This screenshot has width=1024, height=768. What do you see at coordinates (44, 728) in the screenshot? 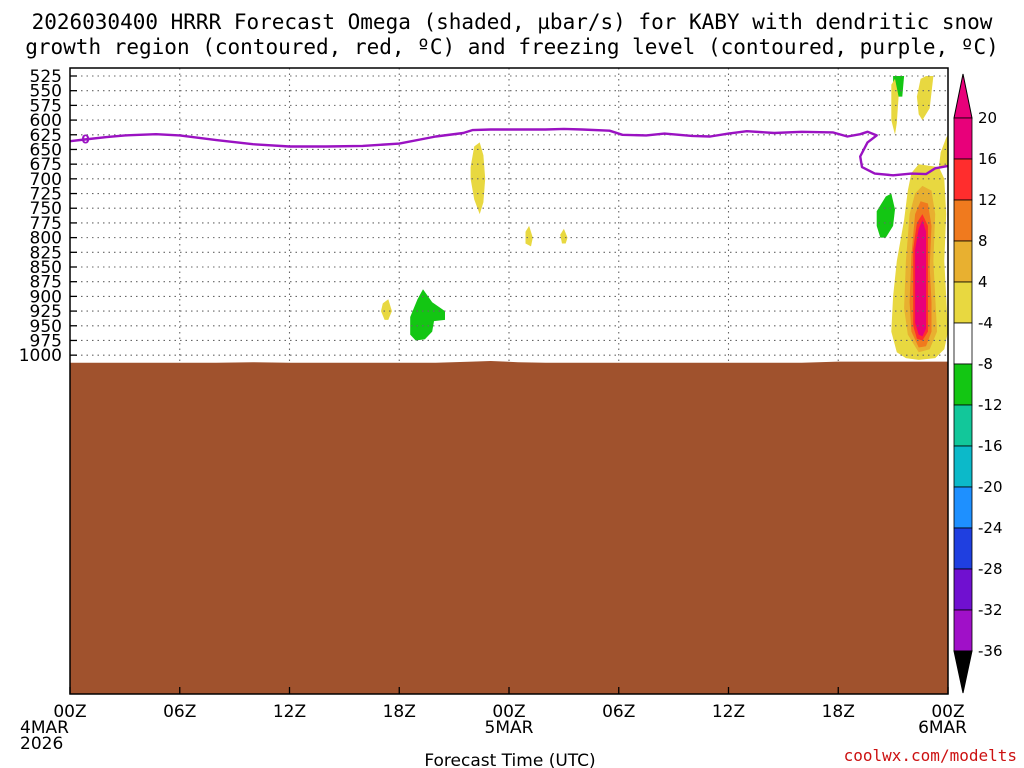
I see `x-tick-label: 4MAR` at bounding box center [44, 728].